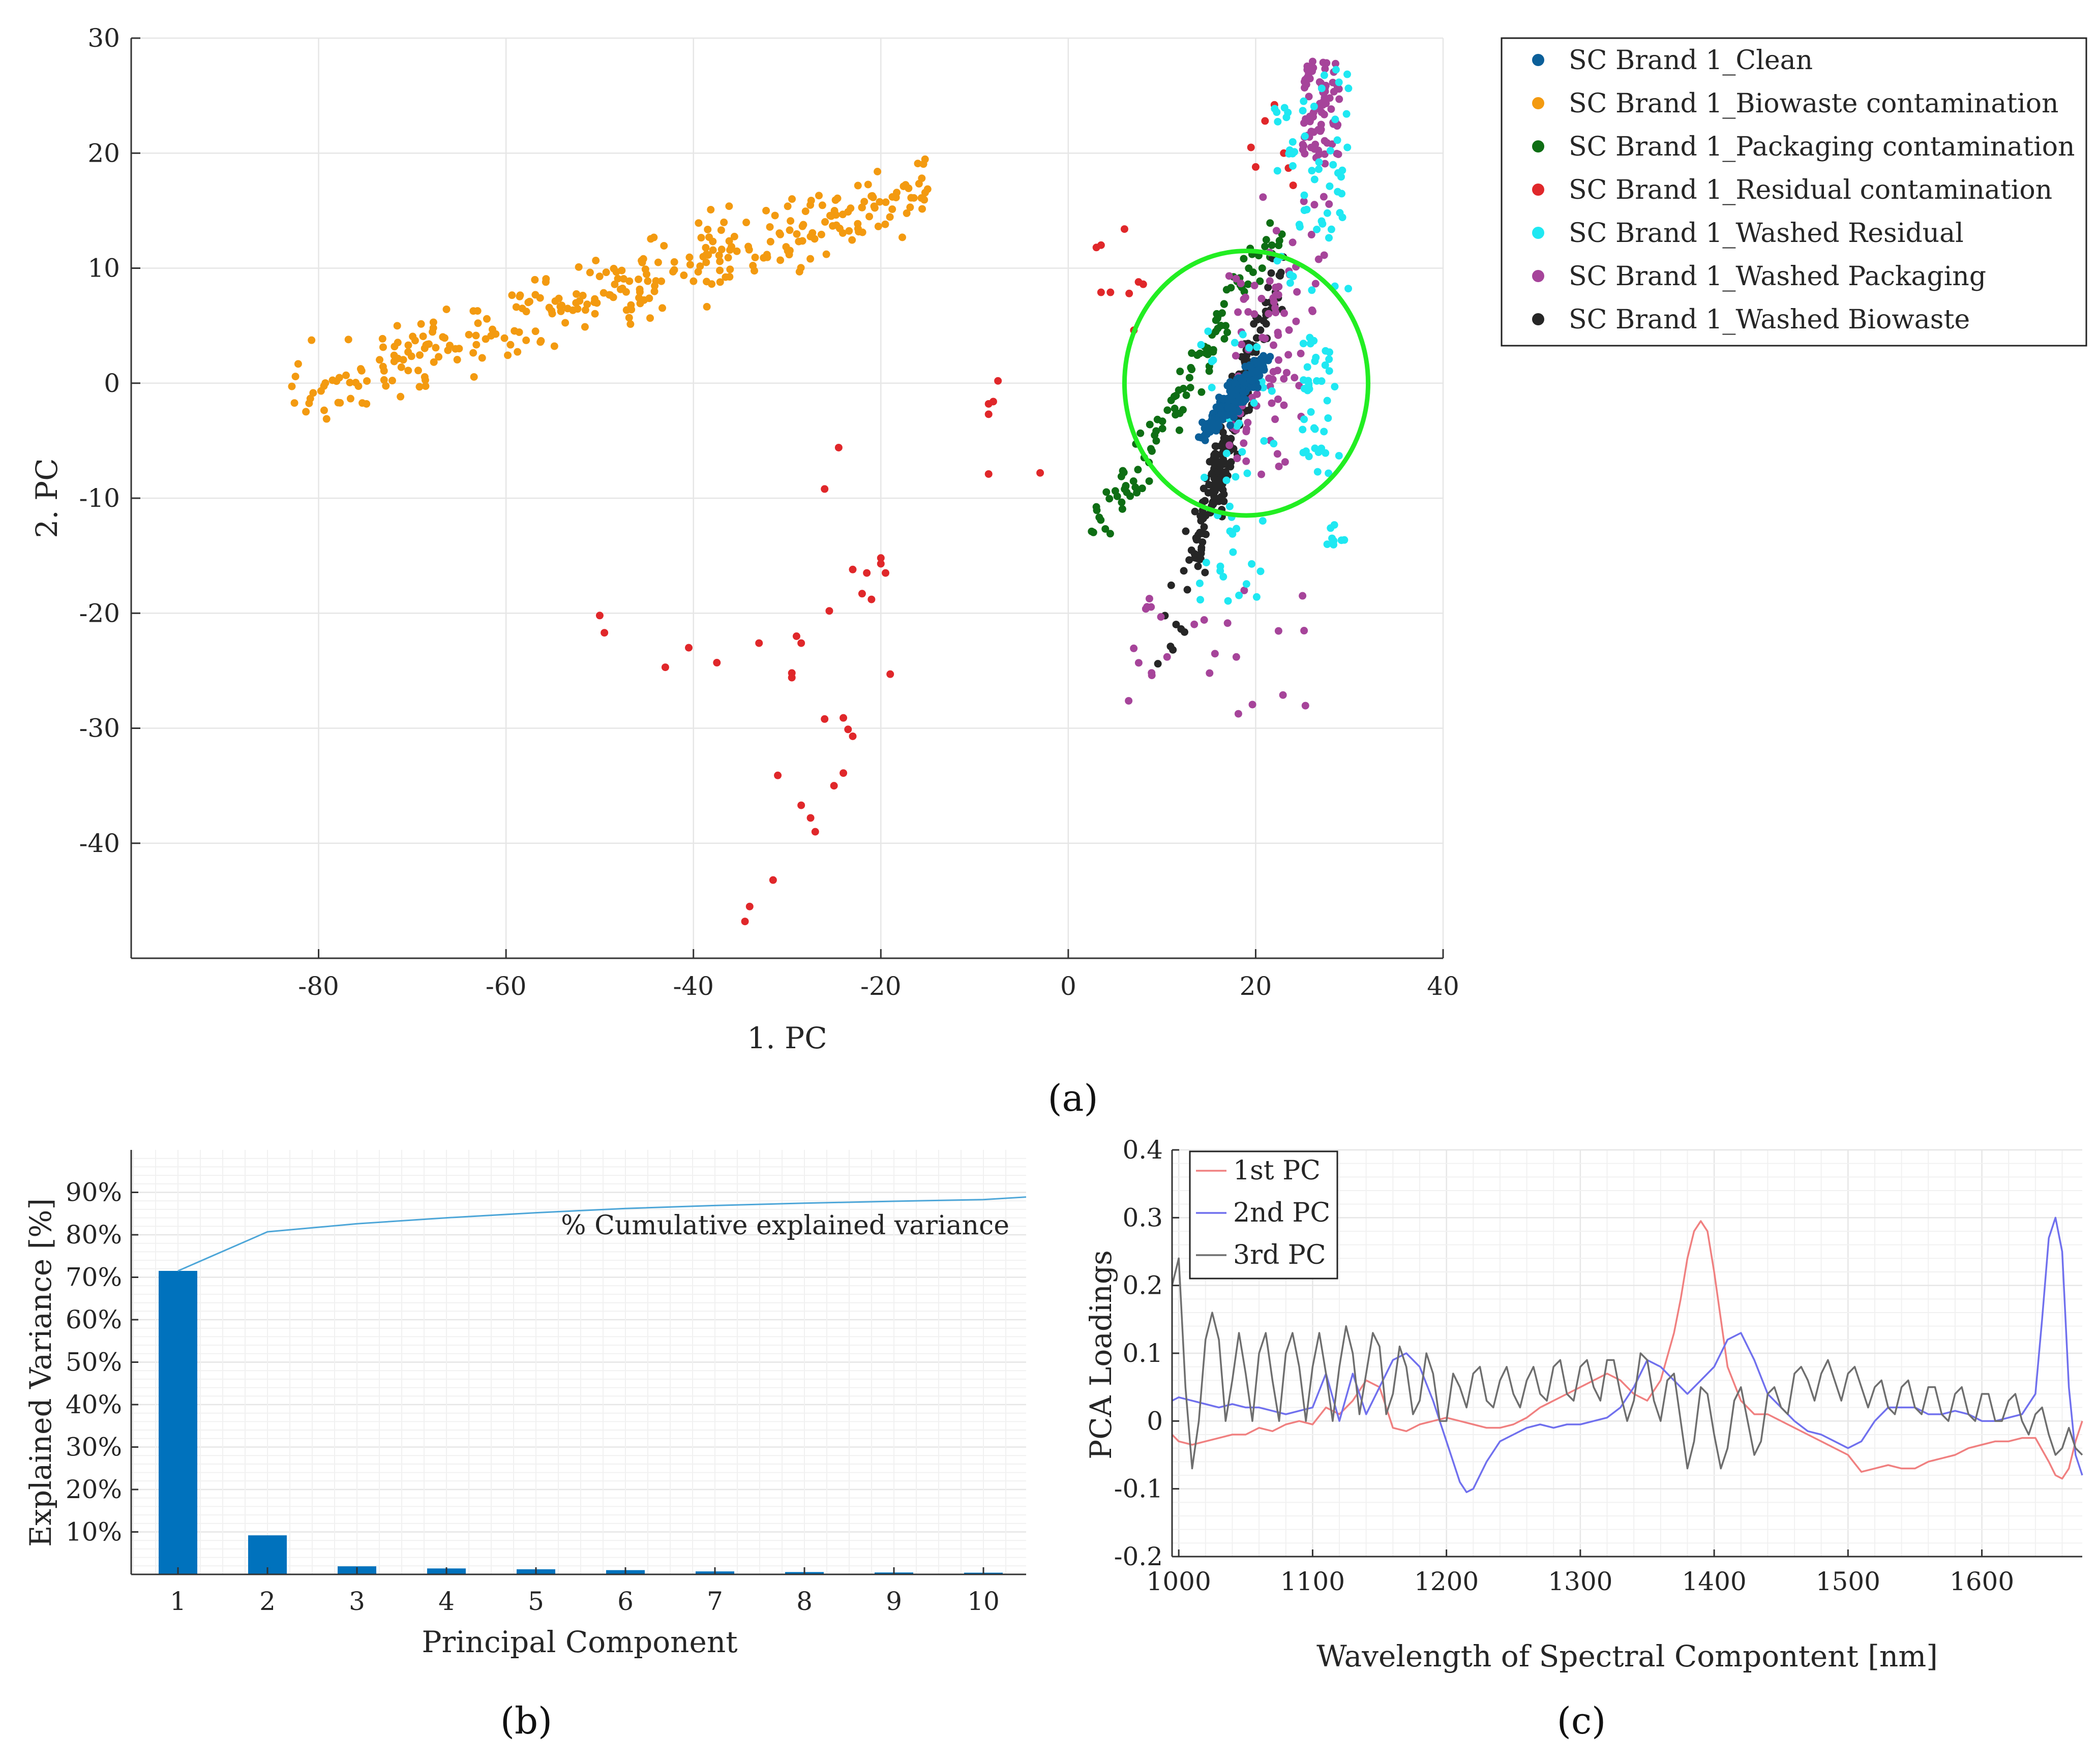  Describe the element at coordinates (715, 1601) in the screenshot. I see `x-tick-label: 7` at that location.